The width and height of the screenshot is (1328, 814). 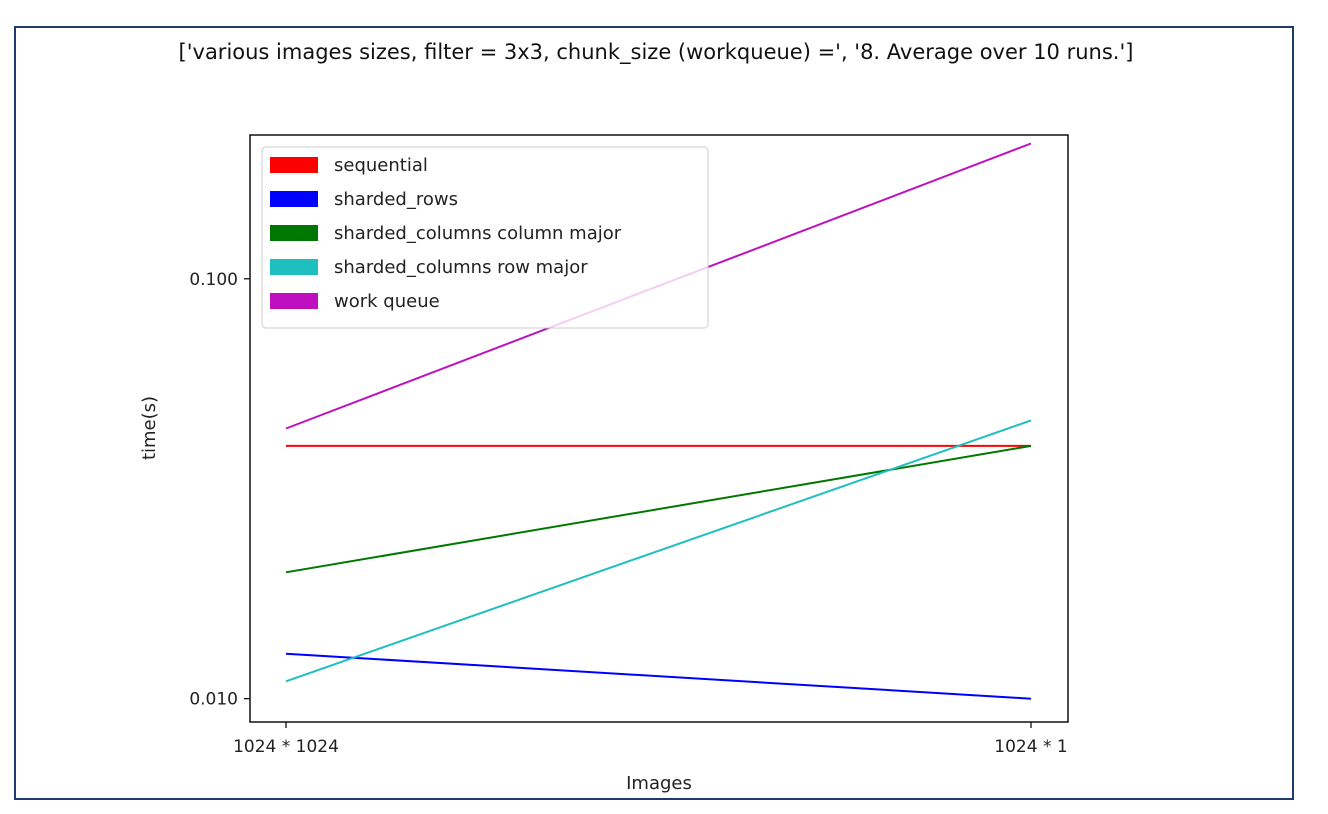 I want to click on x-tick-label-1: 1024 * 1, so click(x=1030, y=747).